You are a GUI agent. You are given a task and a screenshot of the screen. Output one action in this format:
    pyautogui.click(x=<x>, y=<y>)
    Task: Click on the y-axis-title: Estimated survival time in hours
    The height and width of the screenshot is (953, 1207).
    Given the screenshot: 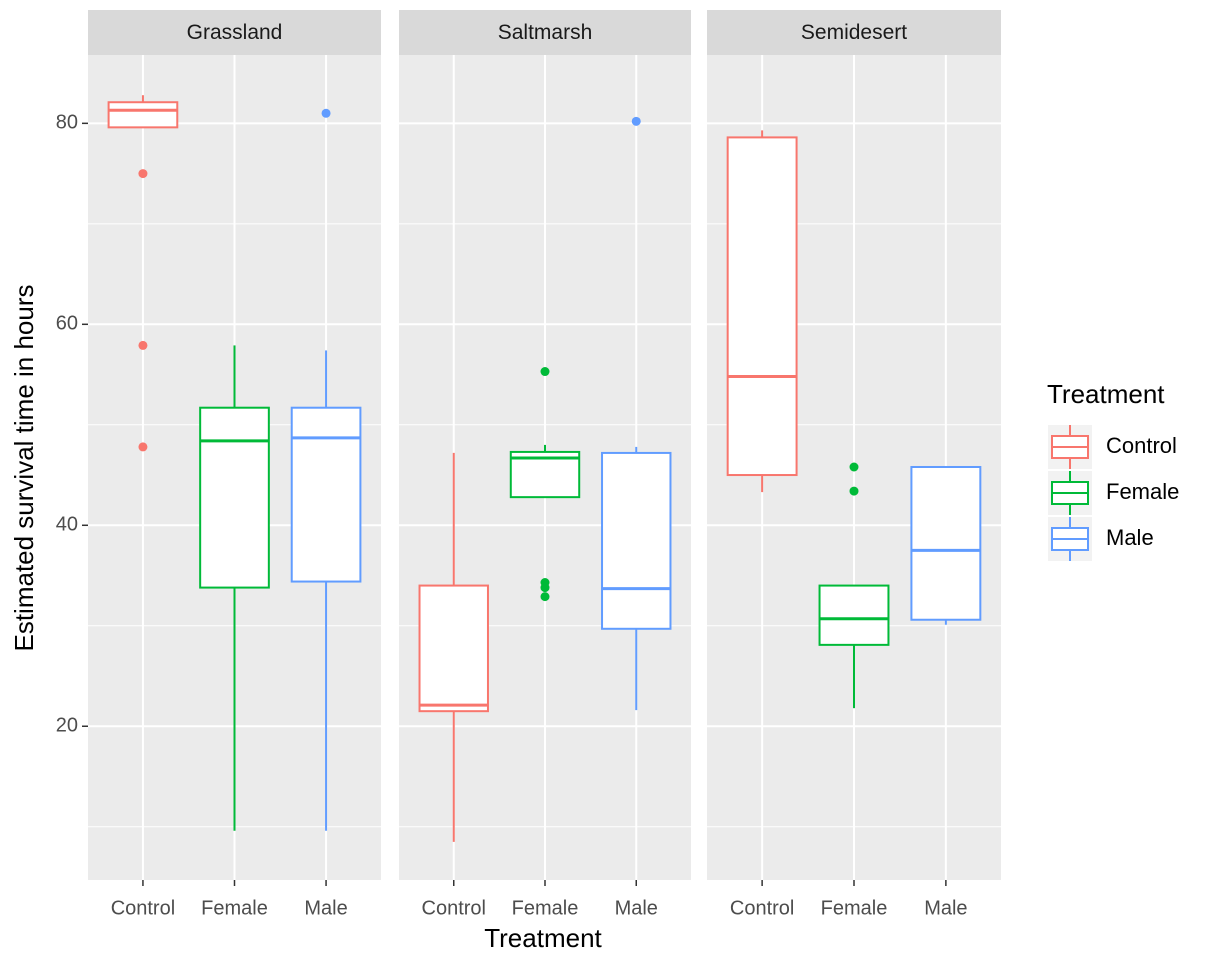 What is the action you would take?
    pyautogui.click(x=24, y=467)
    